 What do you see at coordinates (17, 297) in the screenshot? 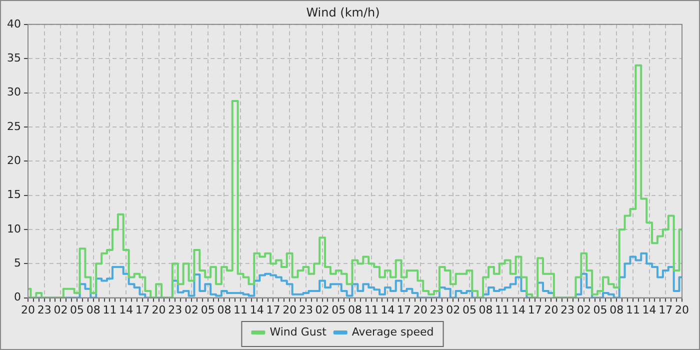
I see `y-tick-label: 0` at bounding box center [17, 297].